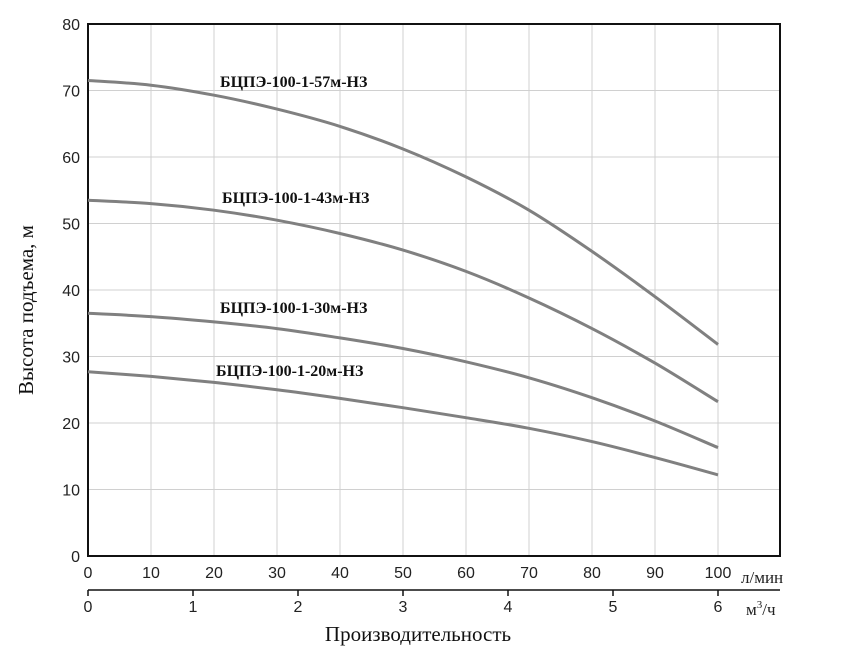 The image size is (842, 666). What do you see at coordinates (762, 577) in the screenshot?
I see `x-axis-unit-label: л/мин` at bounding box center [762, 577].